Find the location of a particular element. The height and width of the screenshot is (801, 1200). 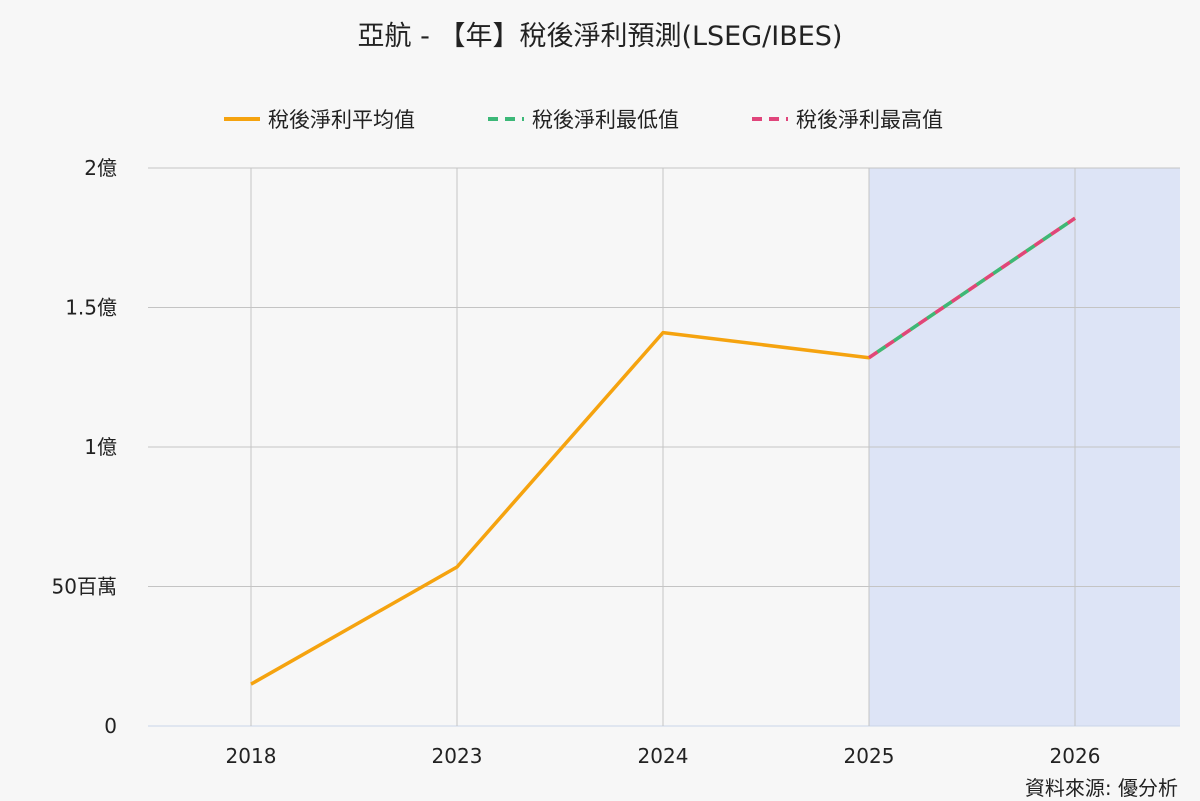

legend-item-minimum: 稅後淨利最低值 is located at coordinates (583, 119).